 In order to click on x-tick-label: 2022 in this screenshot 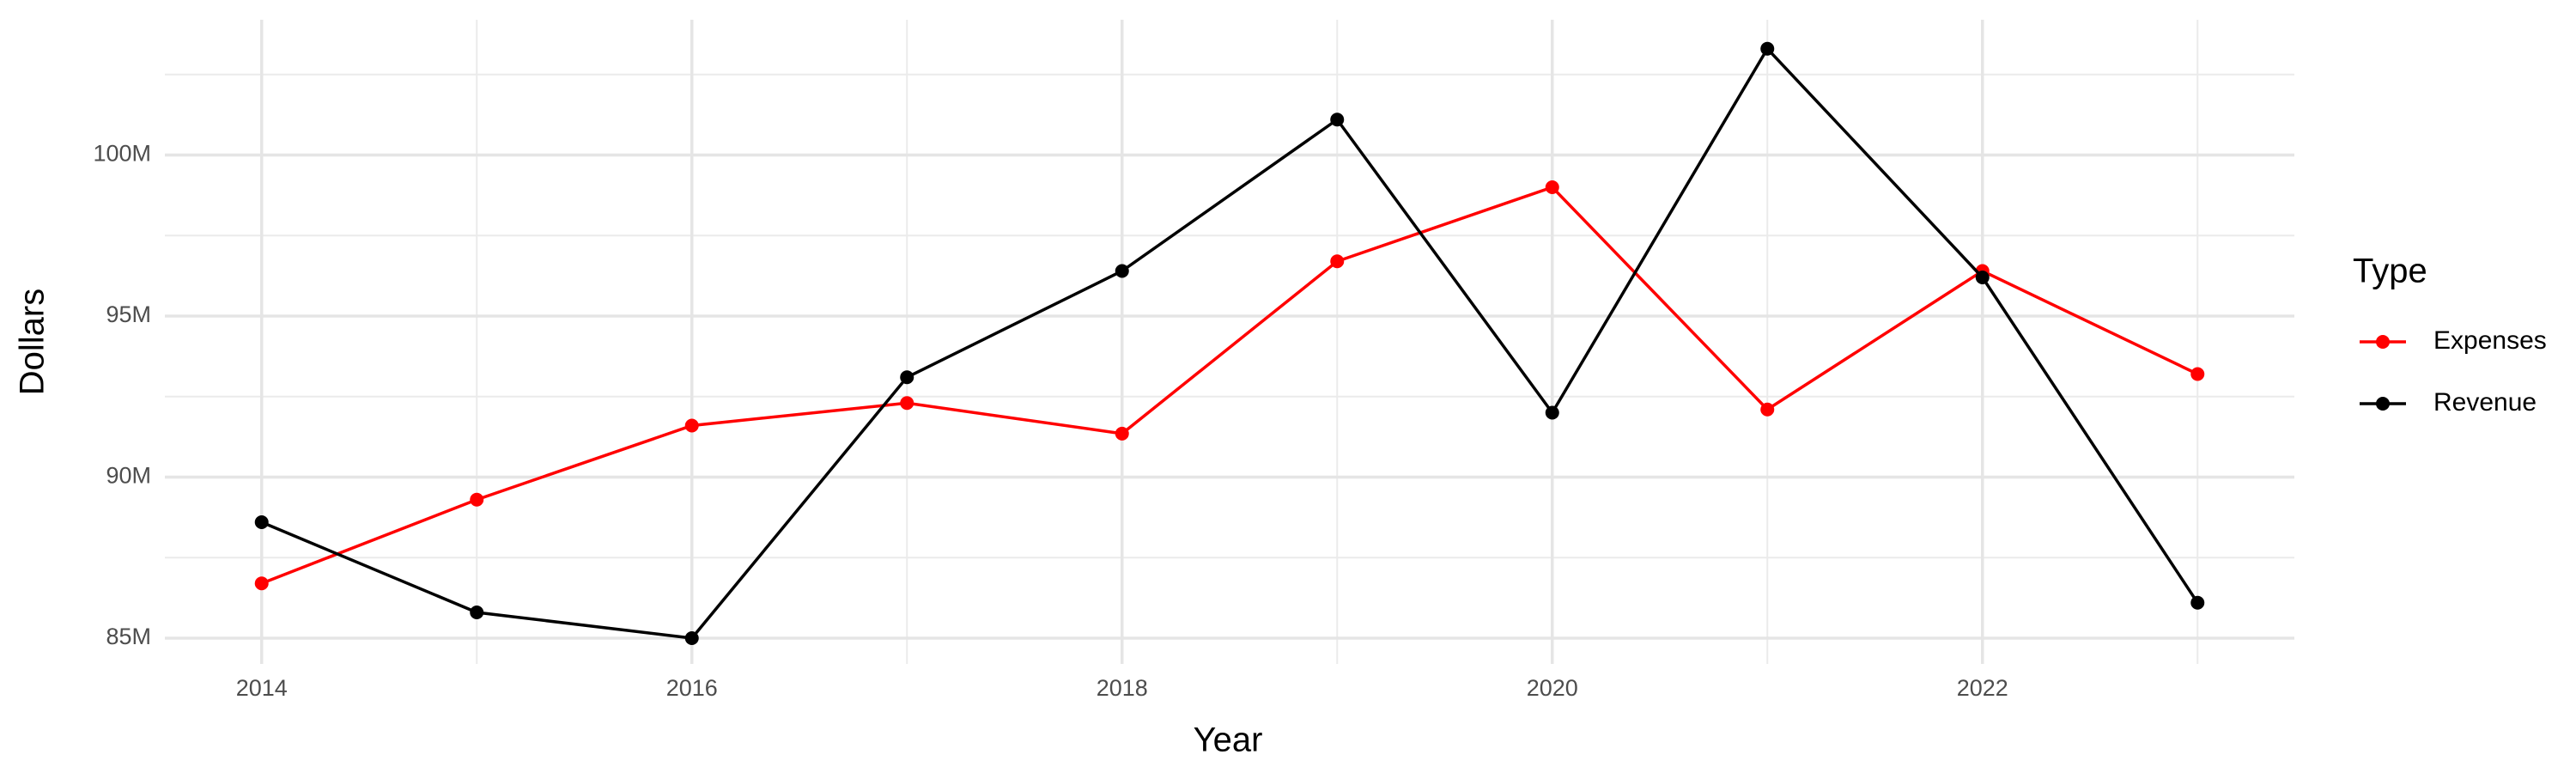, I will do `click(1982, 688)`.